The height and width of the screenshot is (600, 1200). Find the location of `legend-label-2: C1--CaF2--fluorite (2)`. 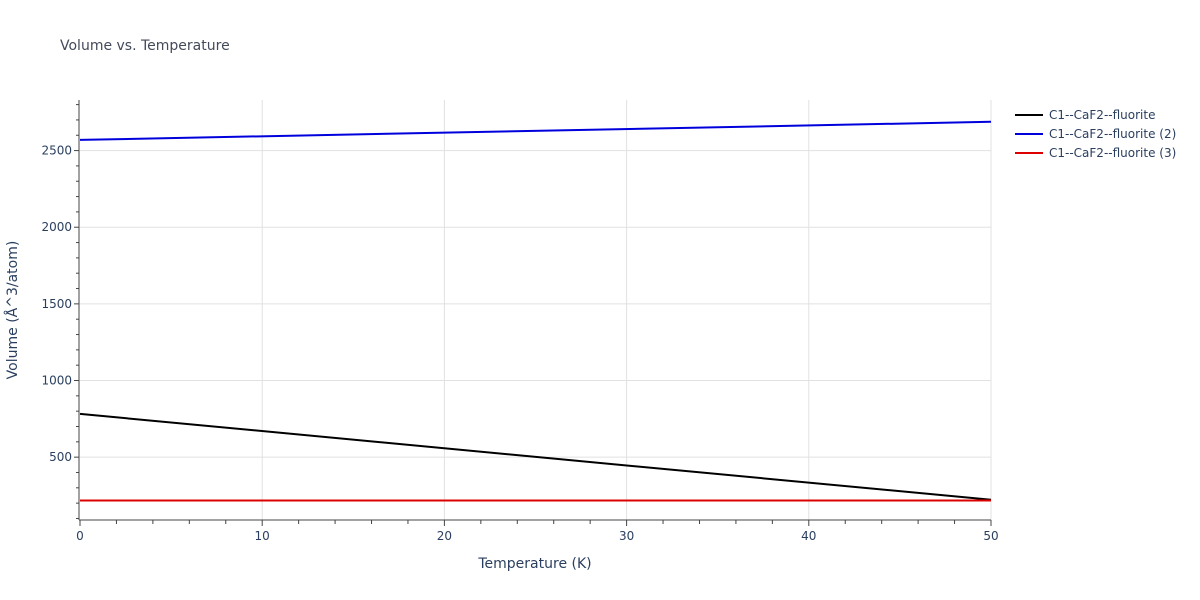

legend-label-2: C1--CaF2--fluorite (2) is located at coordinates (1112, 134).